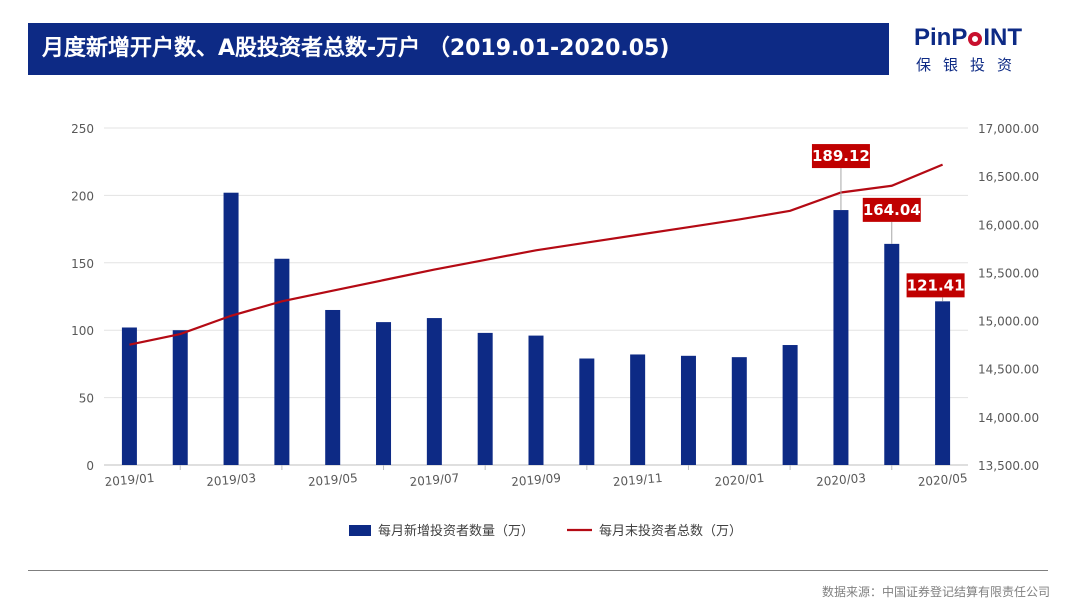  What do you see at coordinates (538, 570) in the screenshot?
I see `footer-divider` at bounding box center [538, 570].